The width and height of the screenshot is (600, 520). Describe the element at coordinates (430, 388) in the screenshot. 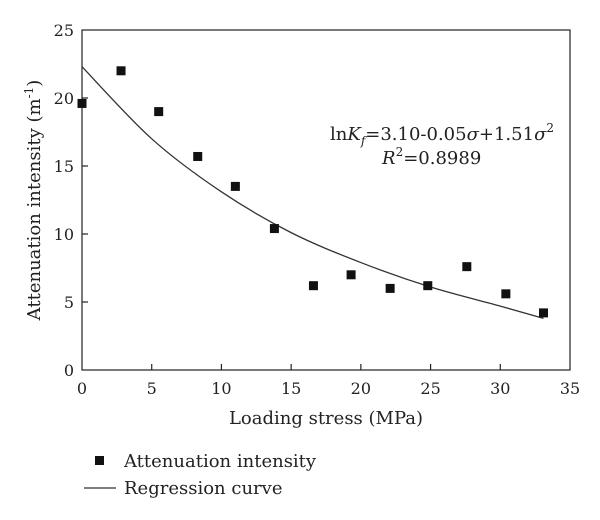

I see `x-tick-label: 25` at that location.